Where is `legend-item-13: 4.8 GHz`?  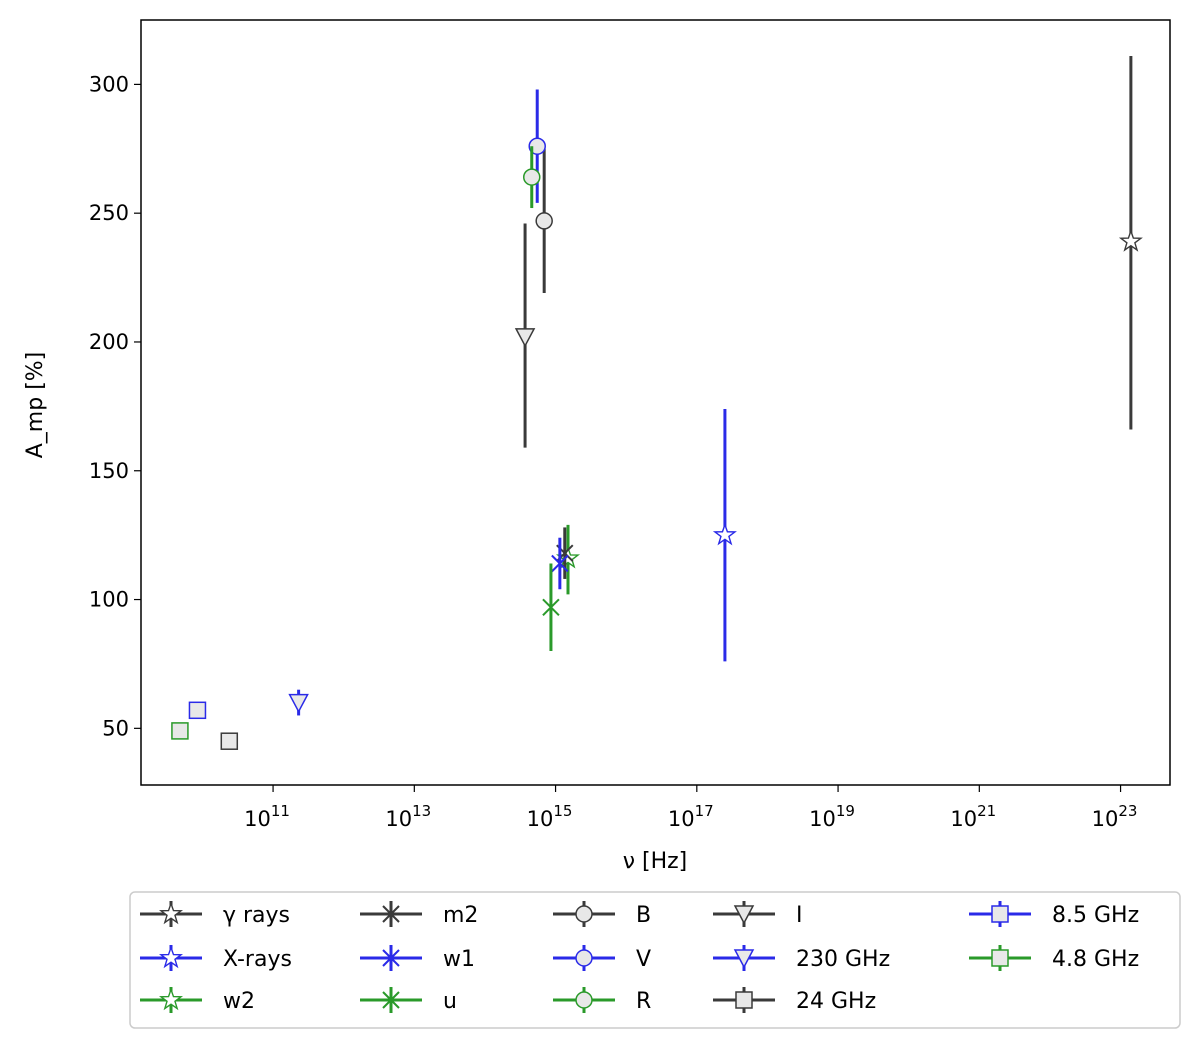 legend-item-13: 4.8 GHz is located at coordinates (1054, 958).